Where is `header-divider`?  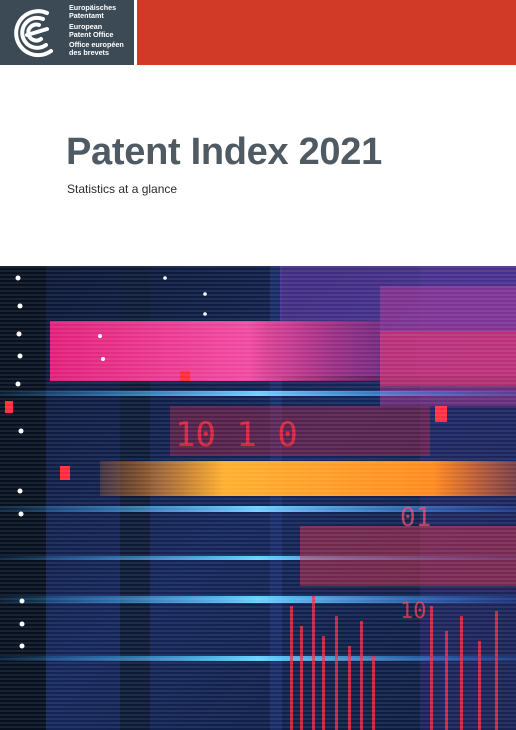
header-divider is located at coordinates (135, 32).